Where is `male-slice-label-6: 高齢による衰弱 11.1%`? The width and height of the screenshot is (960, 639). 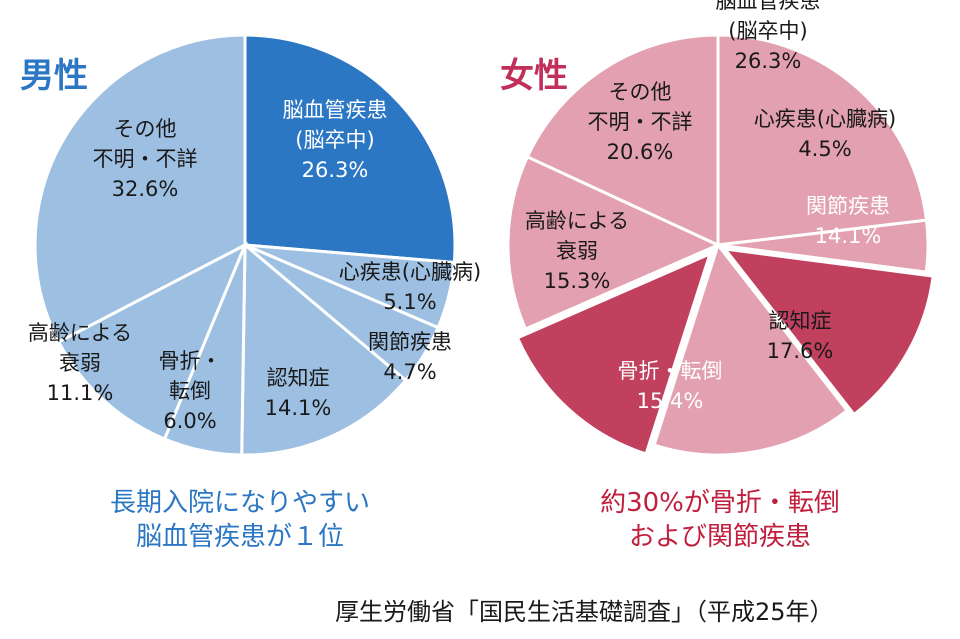 male-slice-label-6: 高齢による衰弱 11.1% is located at coordinates (80, 363).